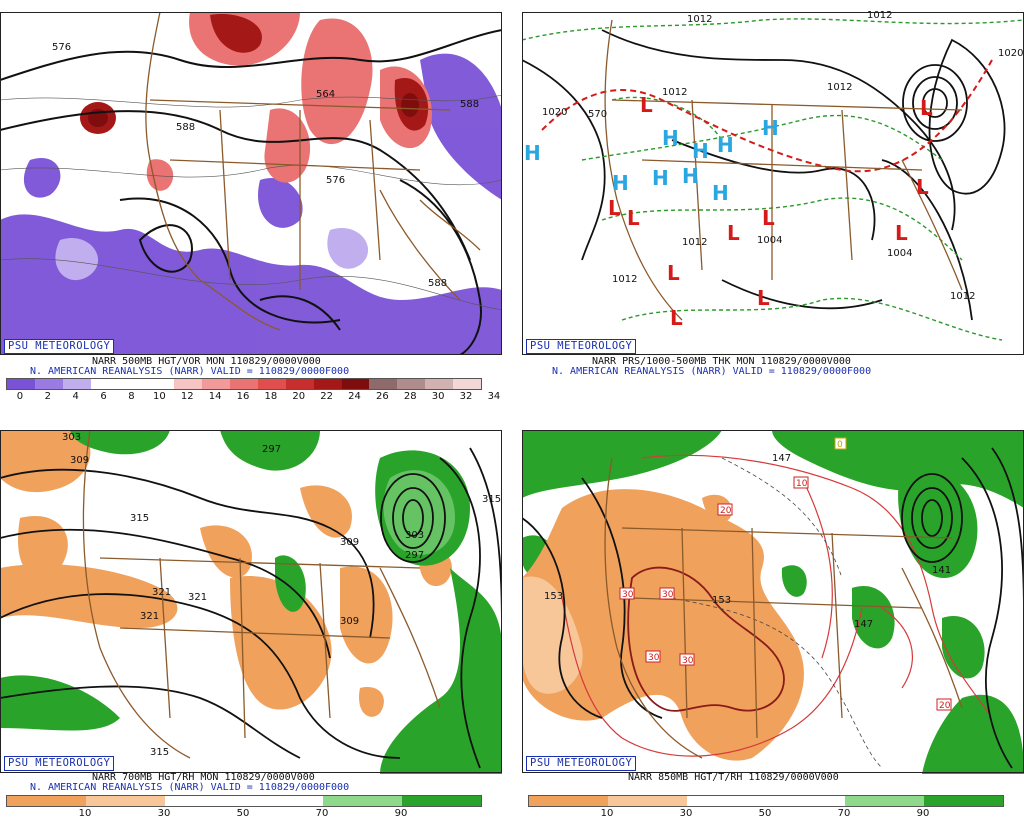  Describe the element at coordinates (335, 180) in the screenshot. I see `contour-label: 576` at that location.